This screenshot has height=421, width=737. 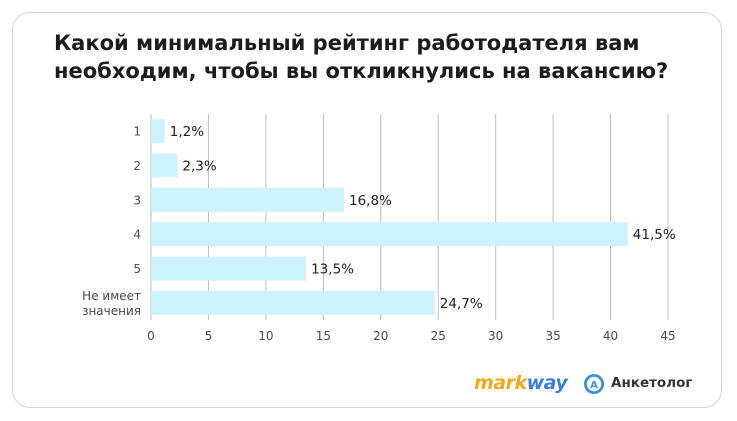 I want to click on x-tick-label: 10, so click(x=265, y=336).